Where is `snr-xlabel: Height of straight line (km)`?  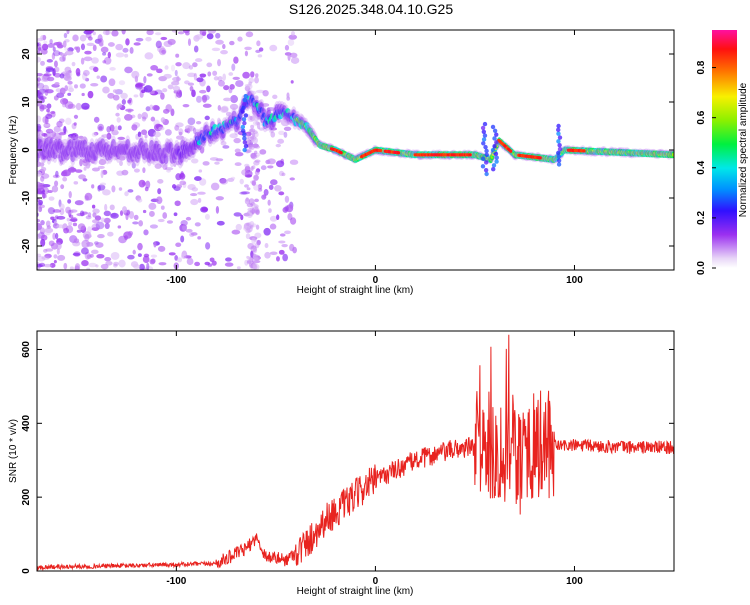 snr-xlabel: Height of straight line (km) is located at coordinates (355, 591).